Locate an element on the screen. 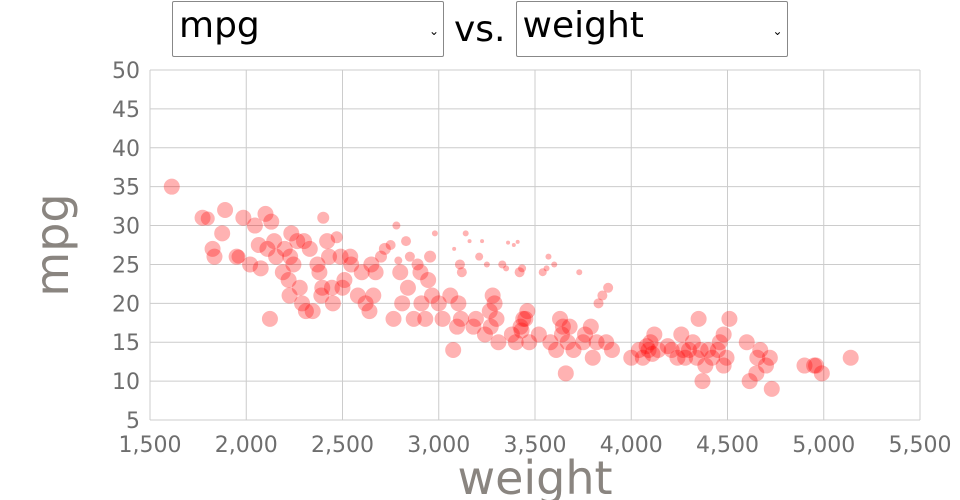  x-variable-select: weight ⌄ is located at coordinates (651, 29).